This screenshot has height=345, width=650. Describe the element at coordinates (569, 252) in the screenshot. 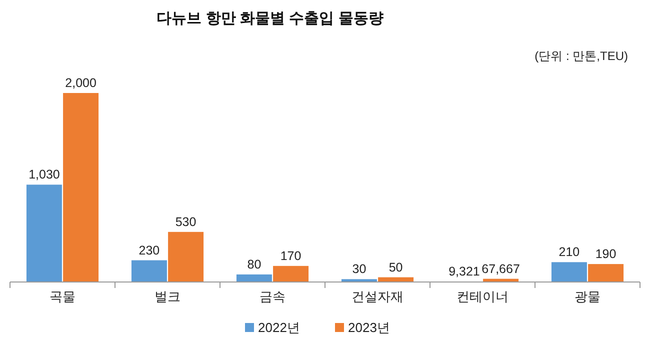

I see `data-label: 210` at that location.